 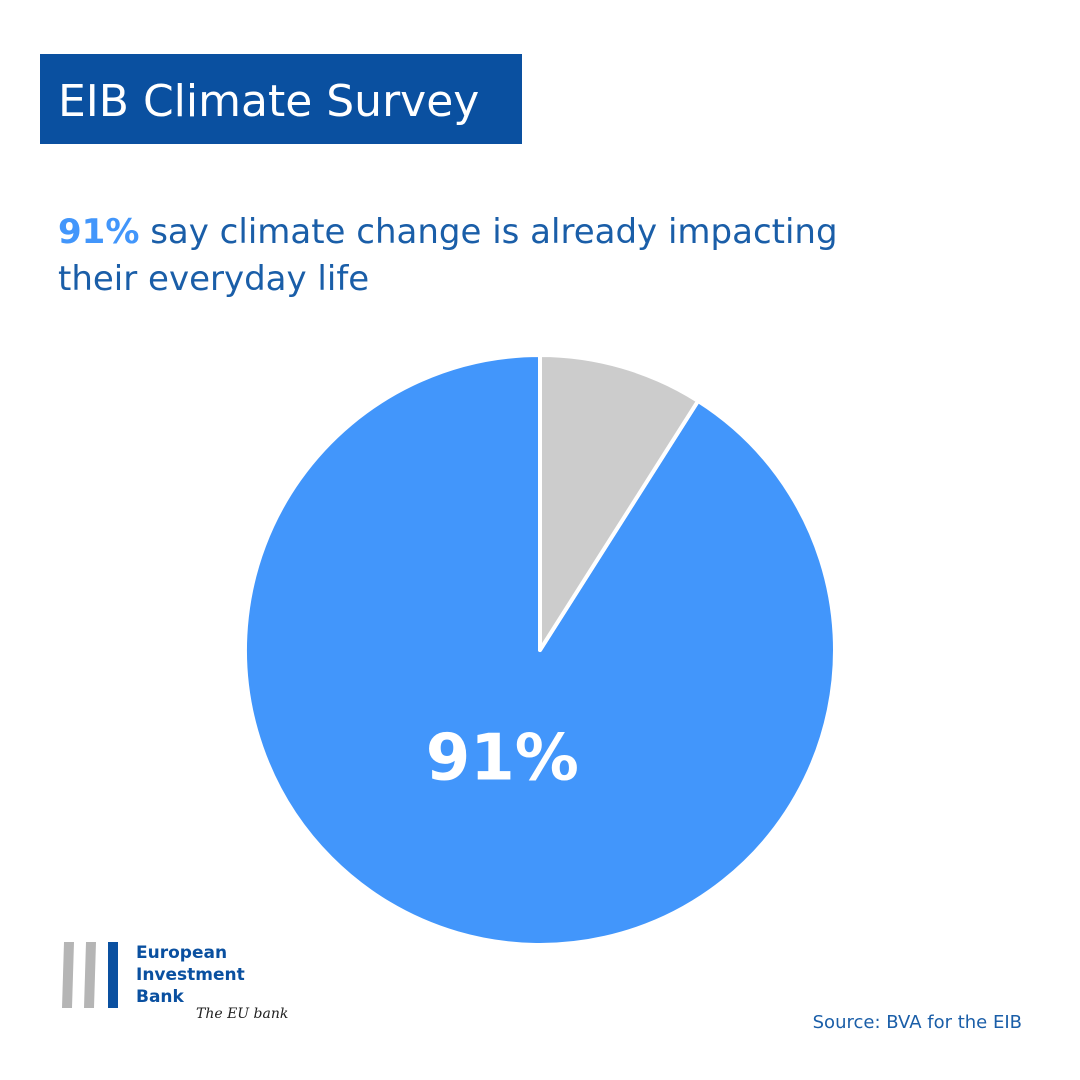 I want to click on data-label: 91%, so click(x=502, y=759).